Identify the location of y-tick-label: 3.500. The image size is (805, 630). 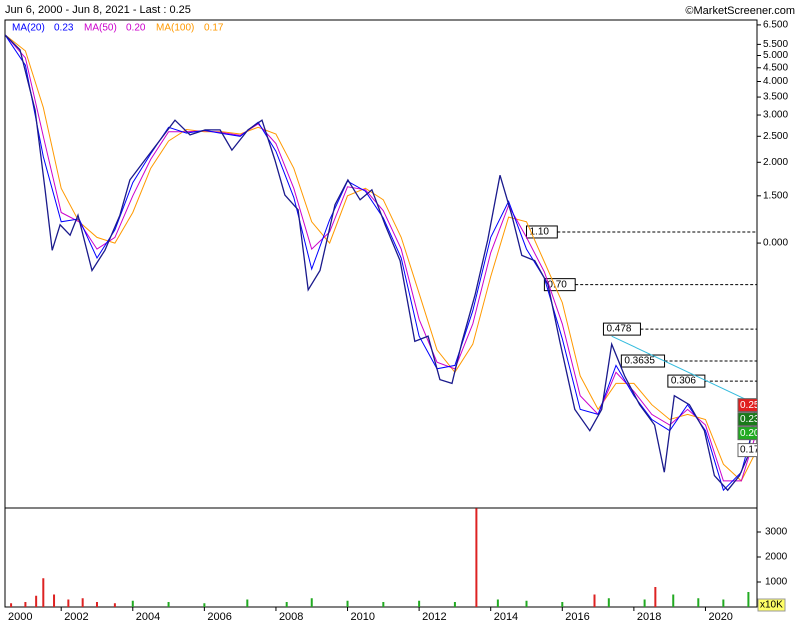
(775, 97).